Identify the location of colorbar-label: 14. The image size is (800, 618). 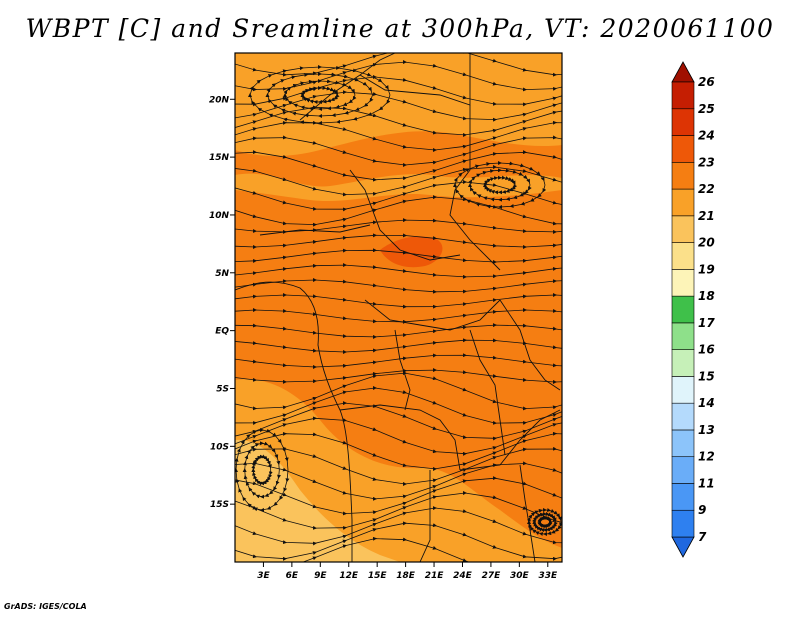
(706, 403).